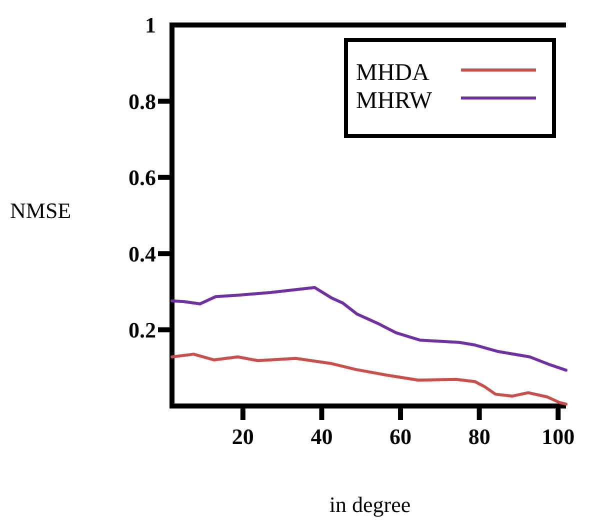  What do you see at coordinates (558, 436) in the screenshot?
I see `x-tick-label: 100` at bounding box center [558, 436].